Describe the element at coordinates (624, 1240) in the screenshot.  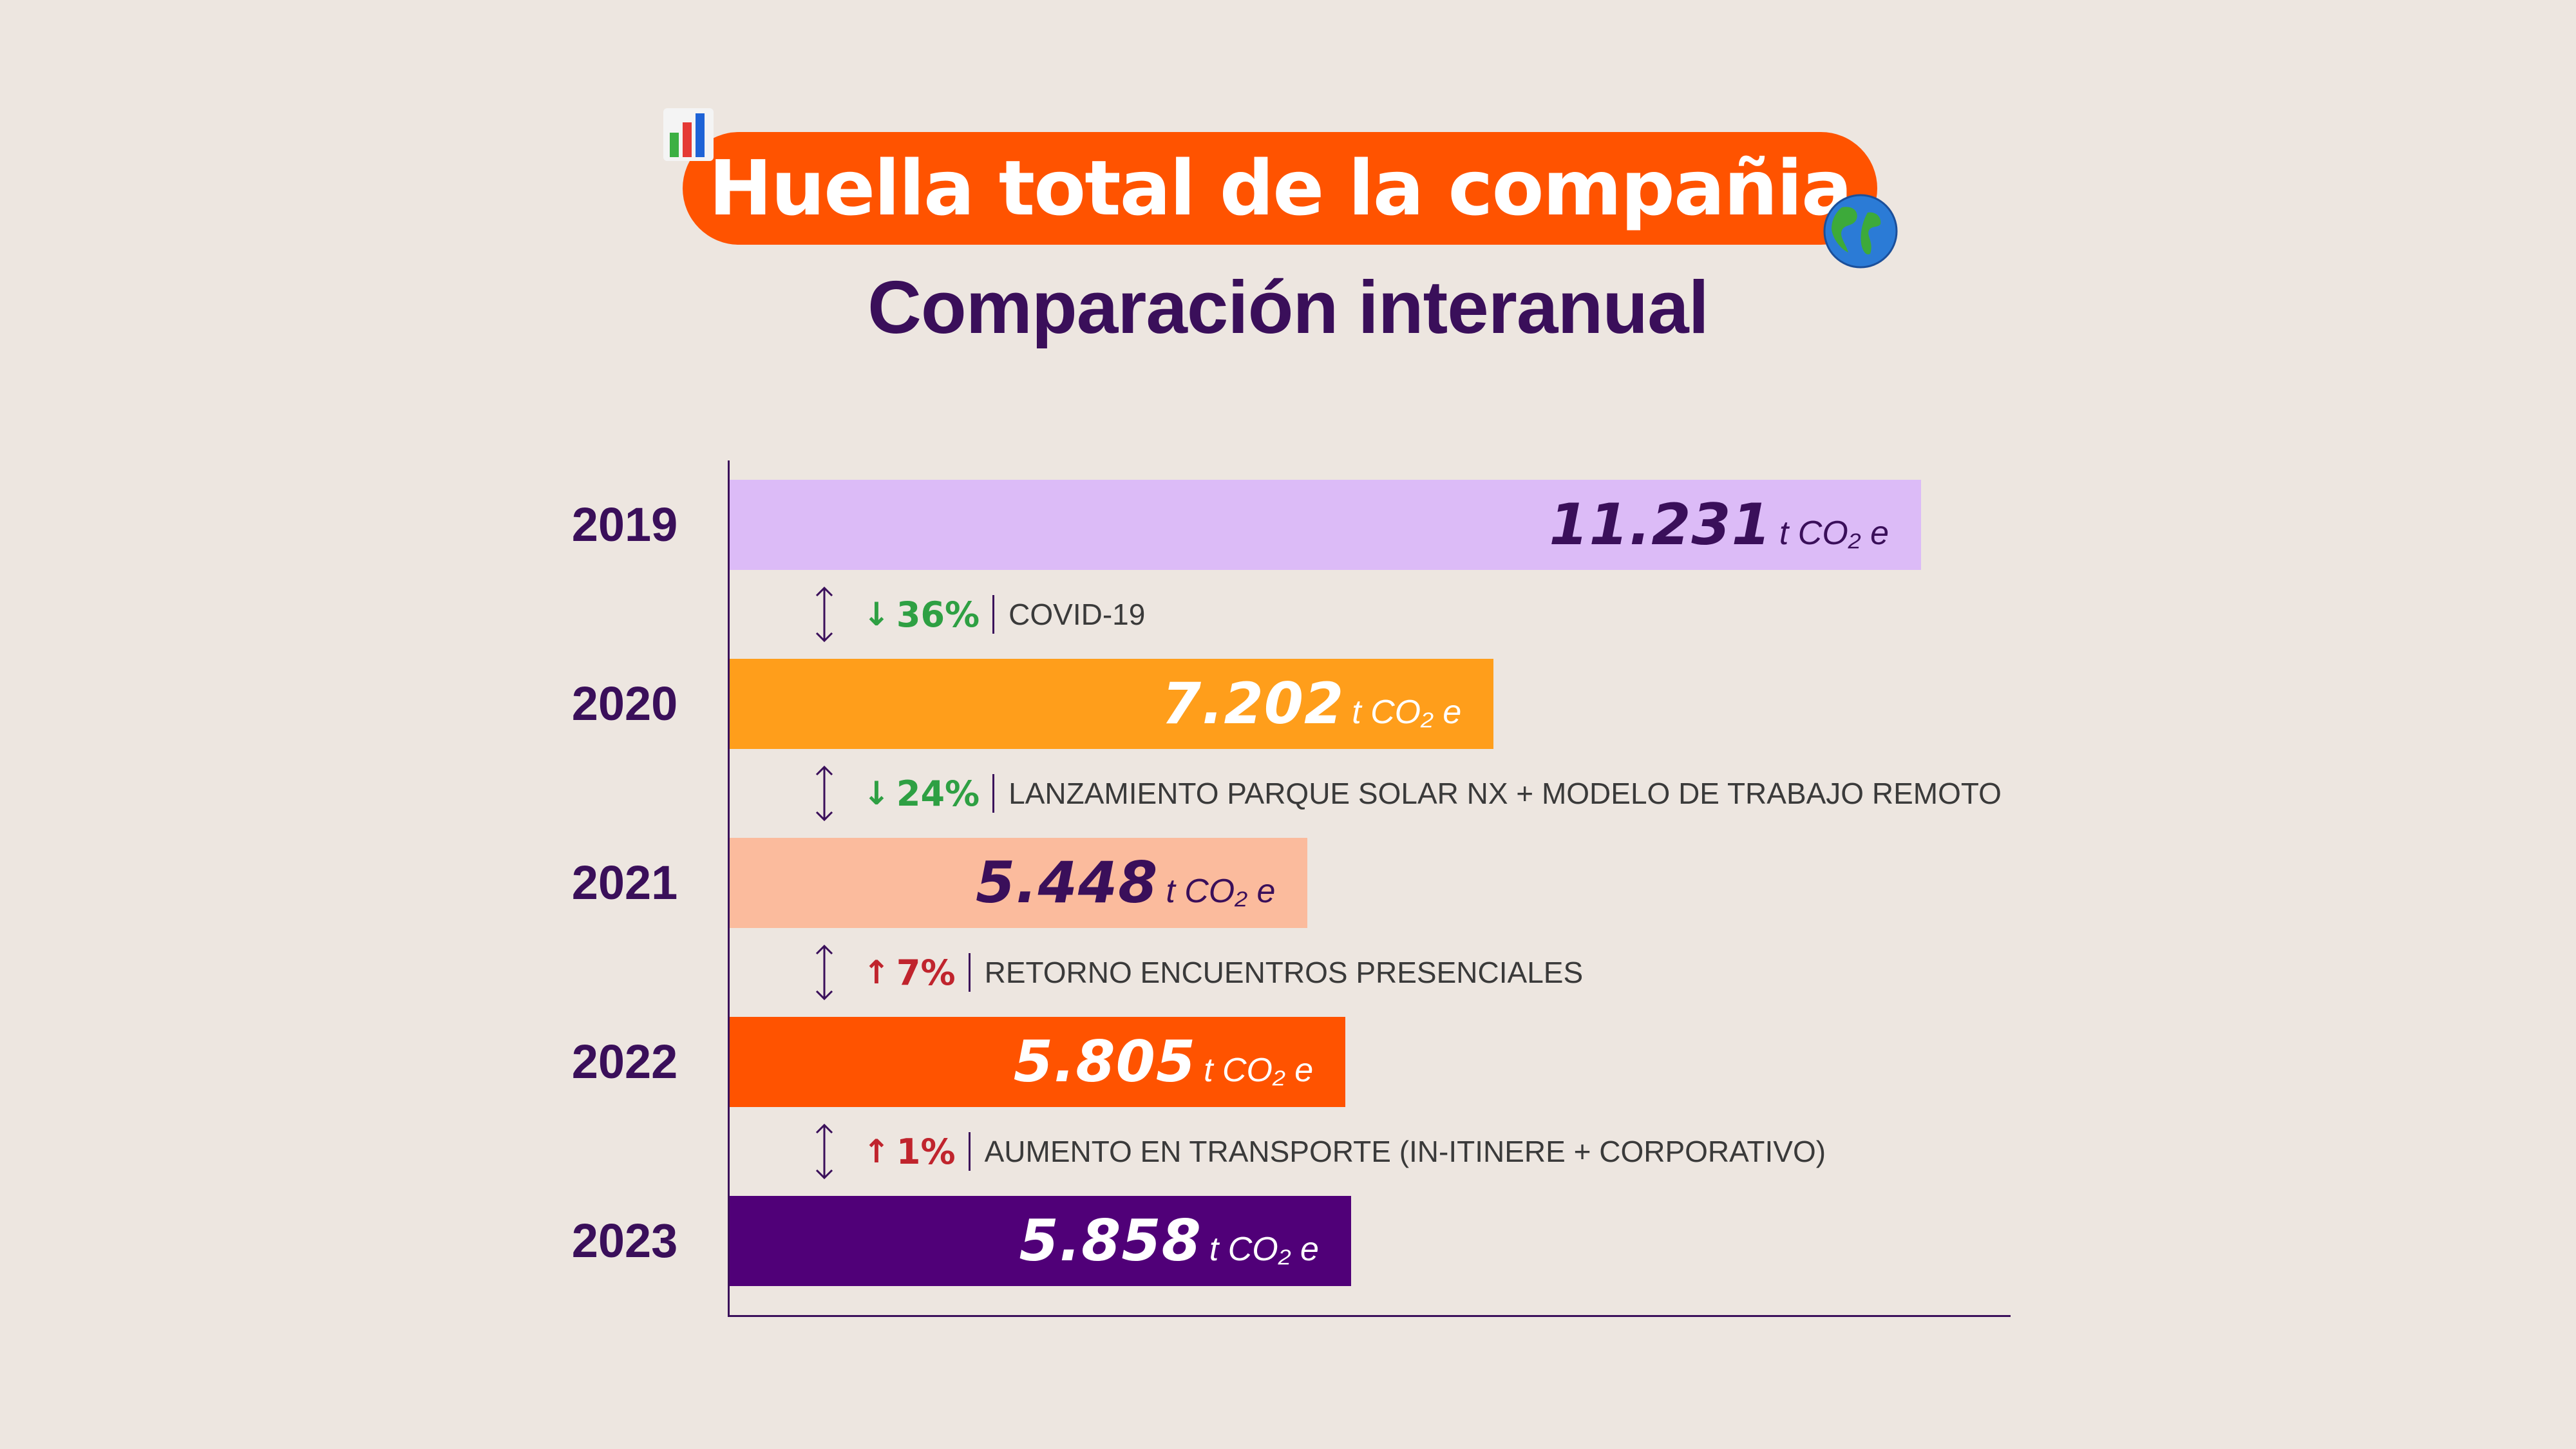
I see `y-tick-label: 2023` at that location.